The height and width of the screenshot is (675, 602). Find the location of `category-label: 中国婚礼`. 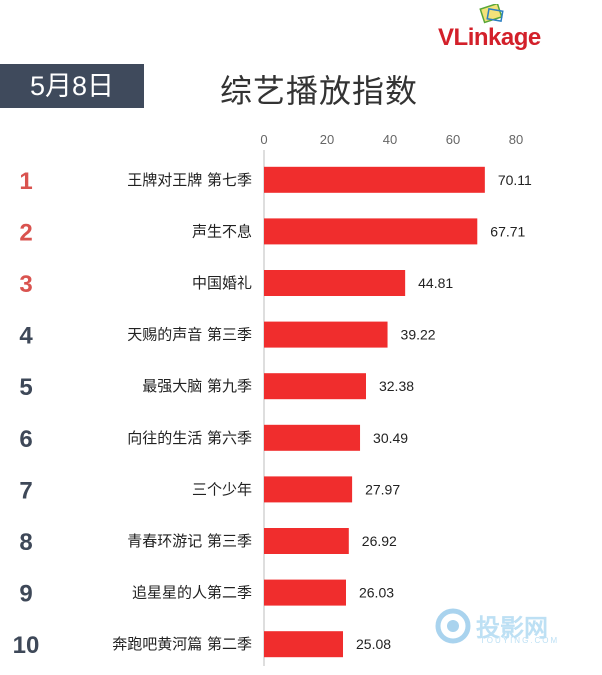

category-label: 中国婚礼 is located at coordinates (222, 283).